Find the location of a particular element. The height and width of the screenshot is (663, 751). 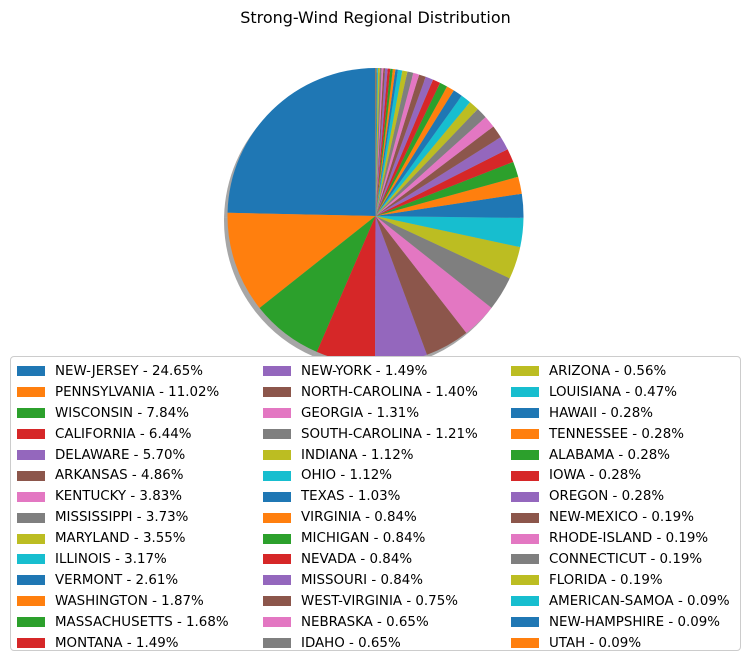

legend-label: NEW-MEXICO - 0.19% is located at coordinates (621, 518).